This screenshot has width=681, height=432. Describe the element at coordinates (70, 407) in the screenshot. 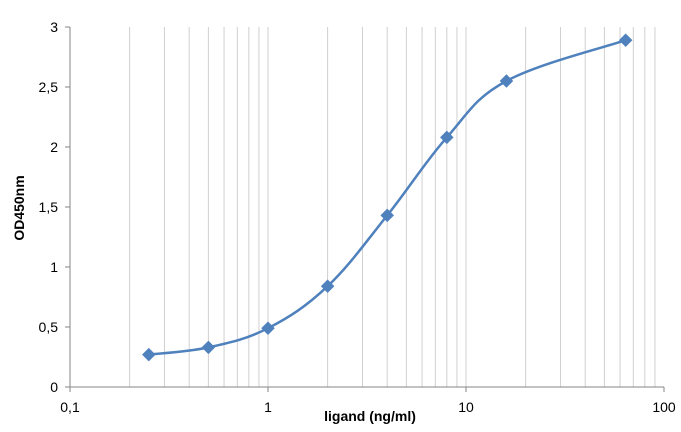

I see `x-tick-label: 0,1` at that location.